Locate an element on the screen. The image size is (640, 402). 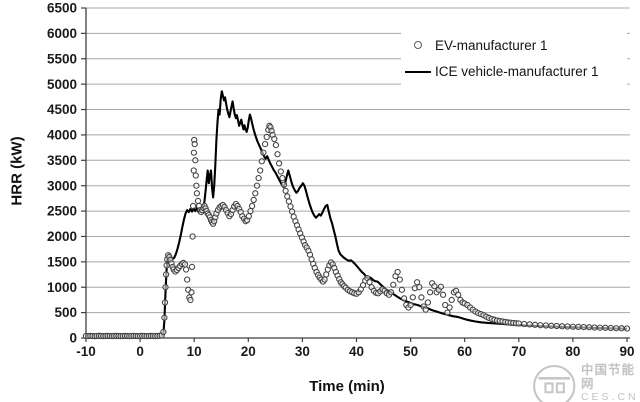
x-tick-label: 10 is located at coordinates (194, 351).